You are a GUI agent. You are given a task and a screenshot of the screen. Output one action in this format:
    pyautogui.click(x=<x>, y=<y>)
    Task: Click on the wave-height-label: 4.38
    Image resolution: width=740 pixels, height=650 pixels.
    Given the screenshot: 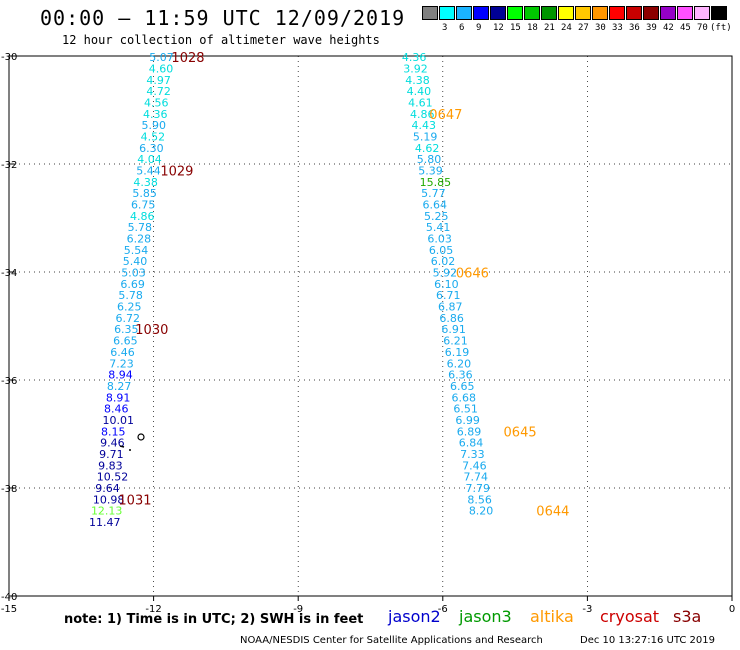 What is the action you would take?
    pyautogui.click(x=417, y=80)
    